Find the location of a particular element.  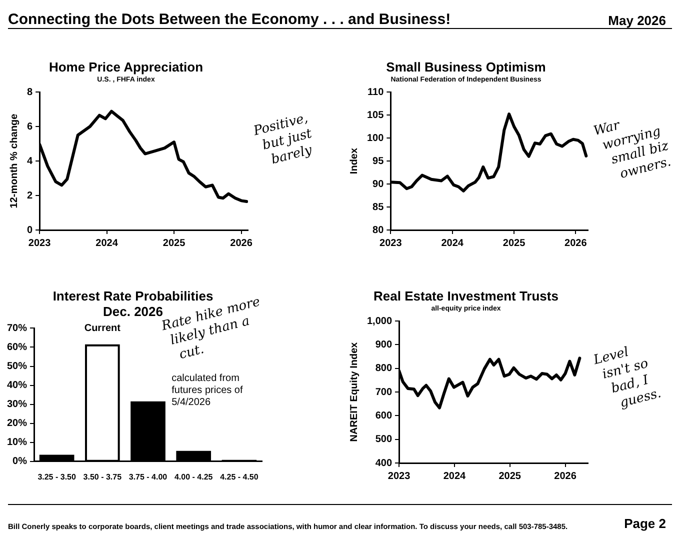

y-tick-label: 800 is located at coordinates (383, 368).